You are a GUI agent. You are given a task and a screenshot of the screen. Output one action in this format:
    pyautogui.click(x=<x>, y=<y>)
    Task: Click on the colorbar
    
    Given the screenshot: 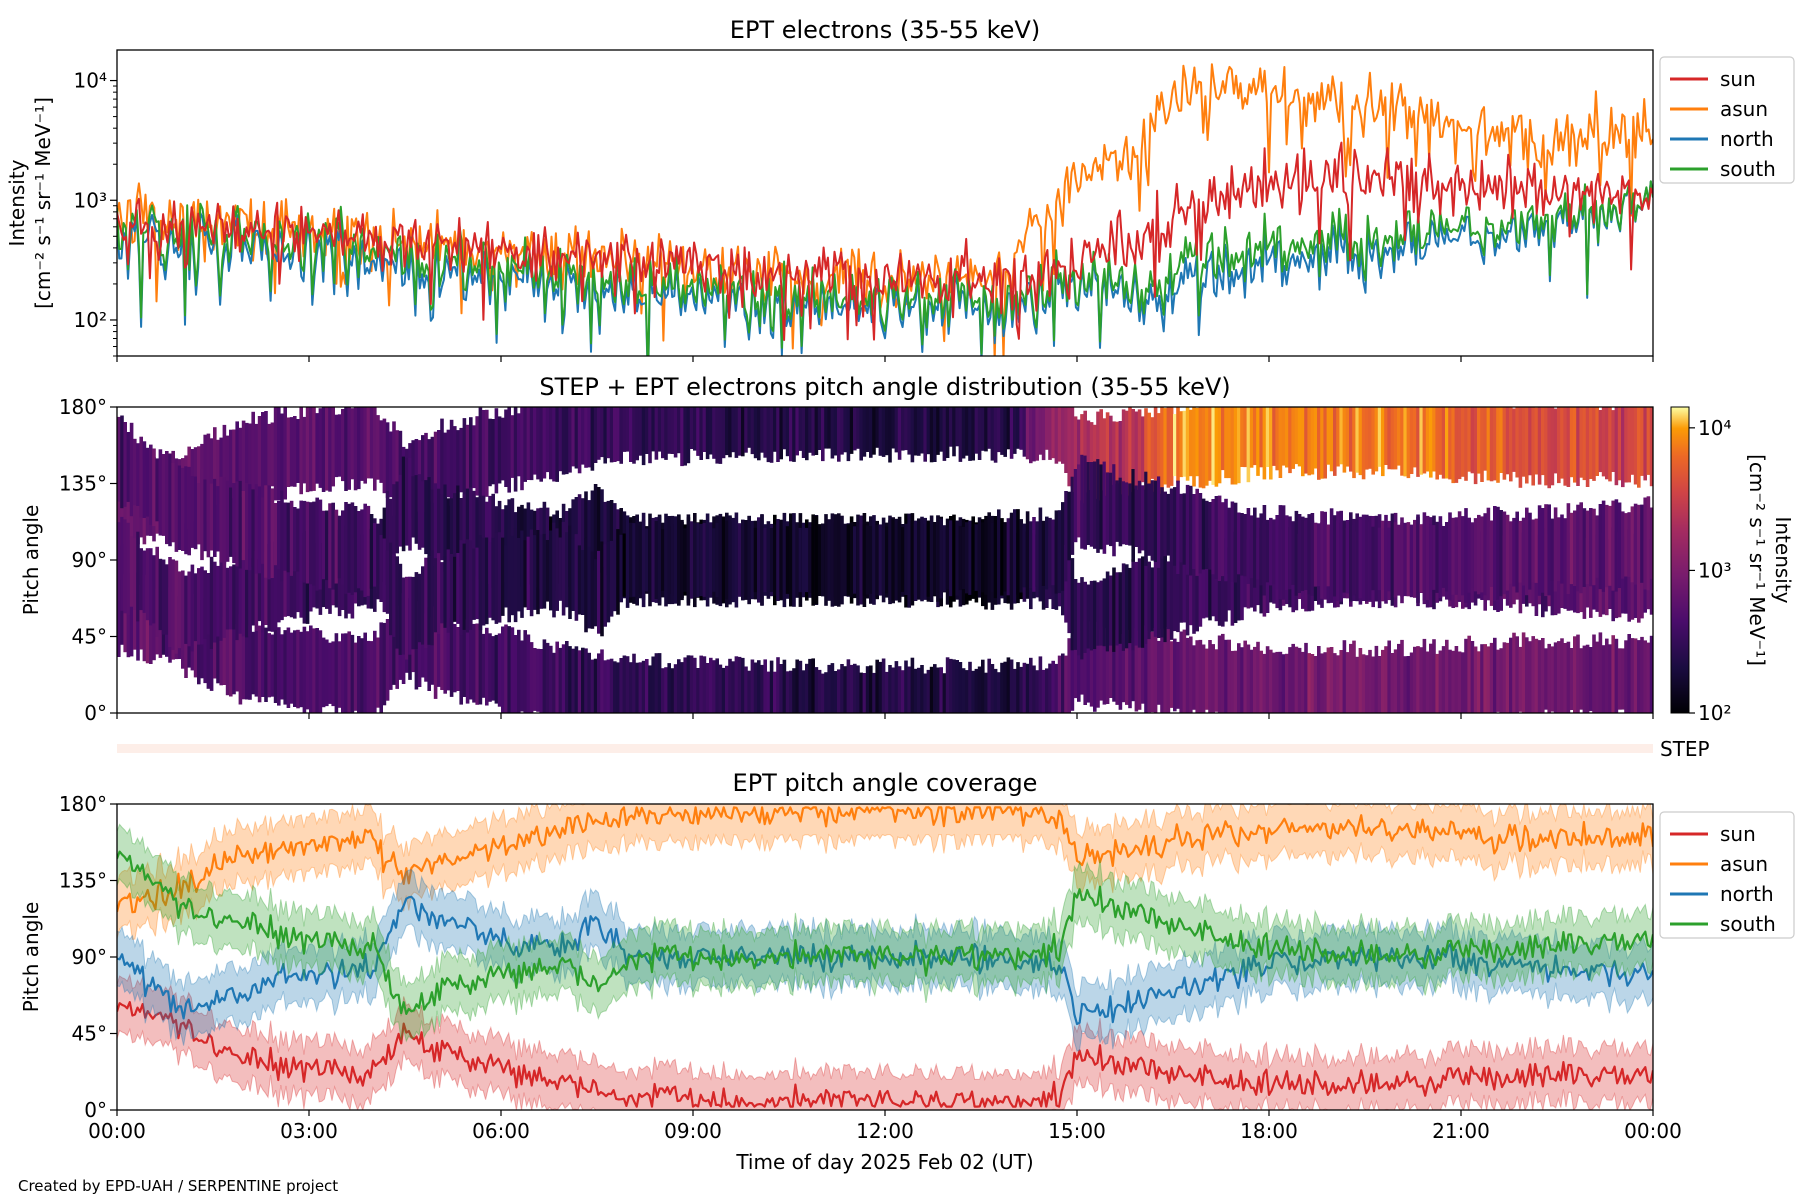 What is the action you would take?
    pyautogui.click(x=1680, y=560)
    